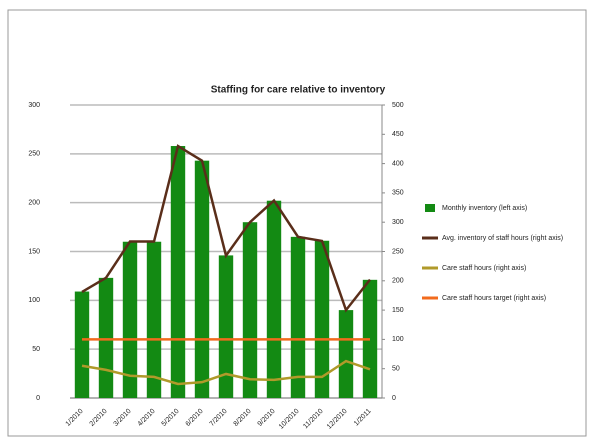 The image size is (592, 443). What do you see at coordinates (484, 208) in the screenshot?
I see `legend-label: Monthly inventory (left axis)` at bounding box center [484, 208].